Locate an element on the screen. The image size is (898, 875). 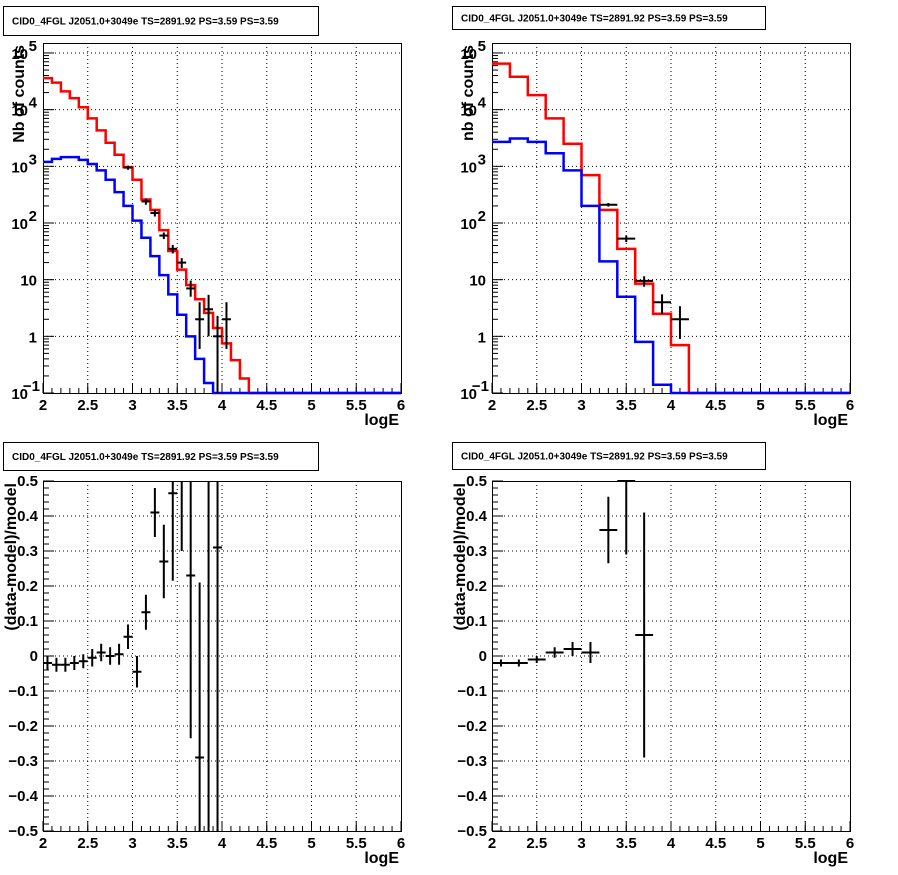
y-tick-label: 0.2 is located at coordinates (27, 586).